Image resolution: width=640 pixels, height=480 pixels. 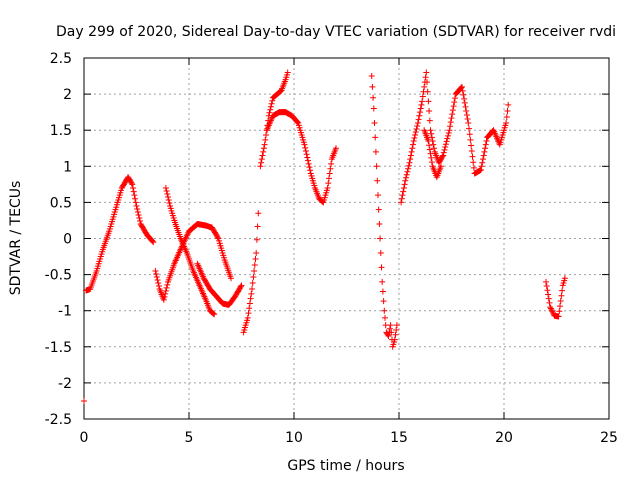 What do you see at coordinates (67, 95) in the screenshot?
I see `y-tick-label: 2` at bounding box center [67, 95].